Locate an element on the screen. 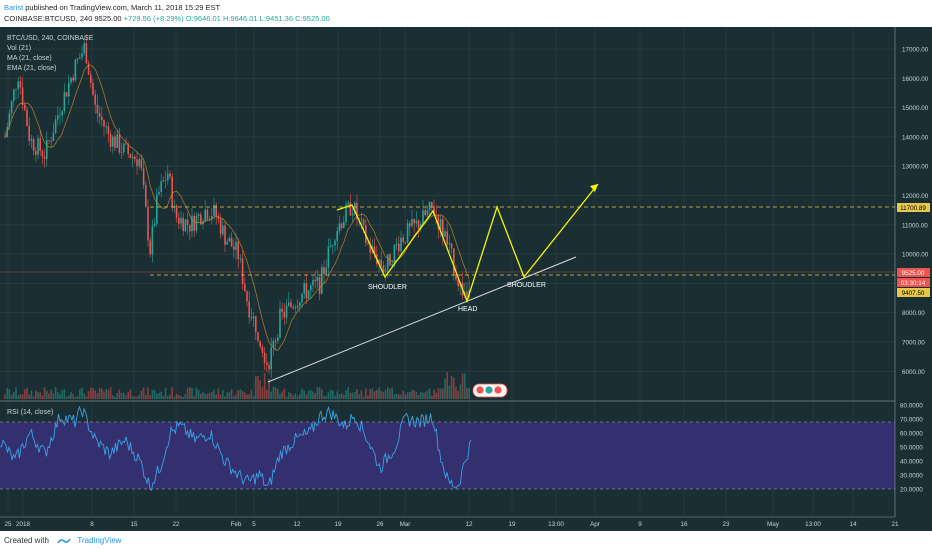 Image resolution: width=932 pixels, height=550 pixels. tradingview-link: TradingView is located at coordinates (99, 540).